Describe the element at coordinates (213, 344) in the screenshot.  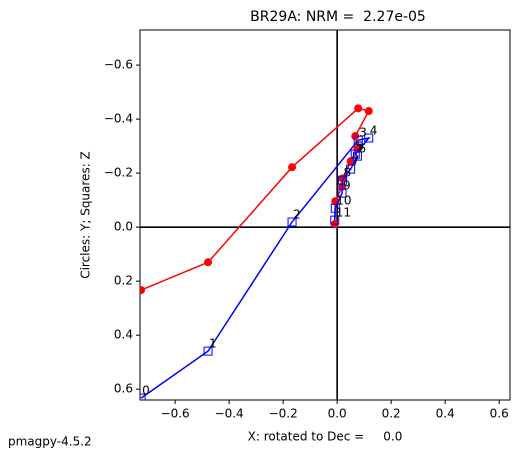
I see `point-label: 1` at that location.